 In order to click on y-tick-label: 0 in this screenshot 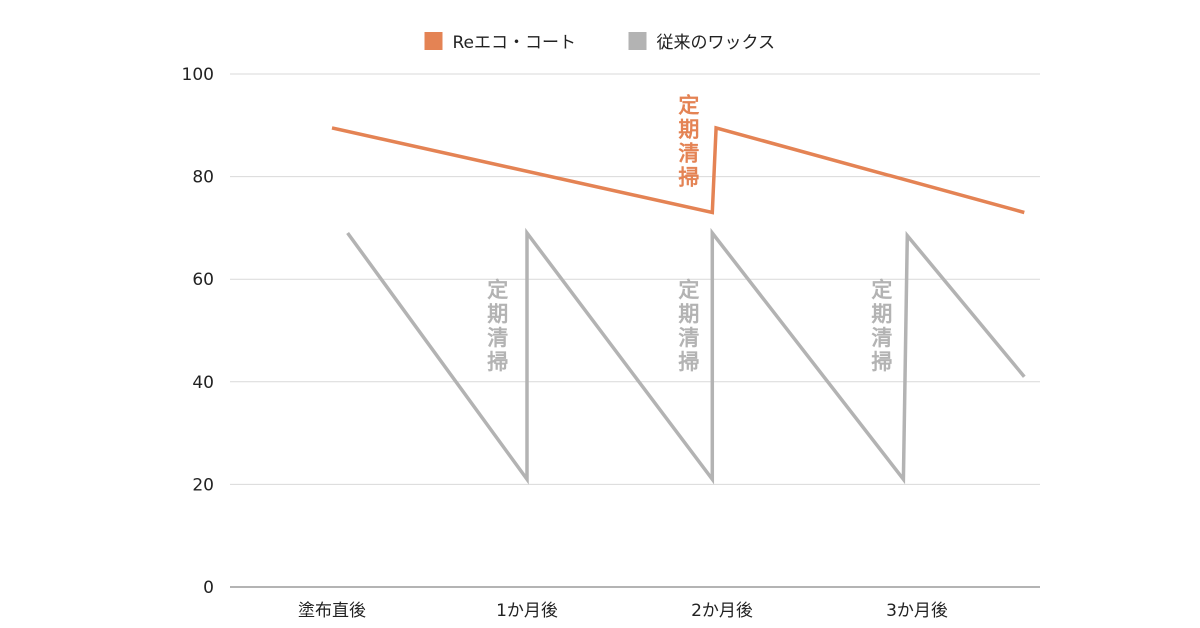, I will do `click(208, 588)`.